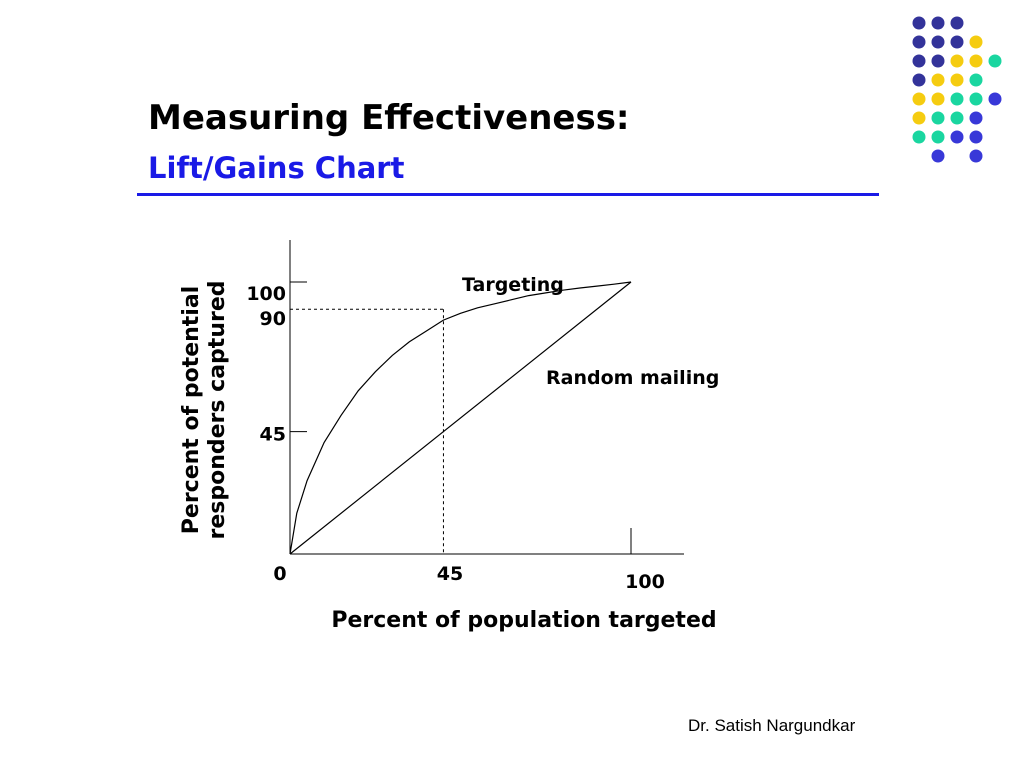  What do you see at coordinates (513, 285) in the screenshot?
I see `series-label-targeting: Targeting` at bounding box center [513, 285].